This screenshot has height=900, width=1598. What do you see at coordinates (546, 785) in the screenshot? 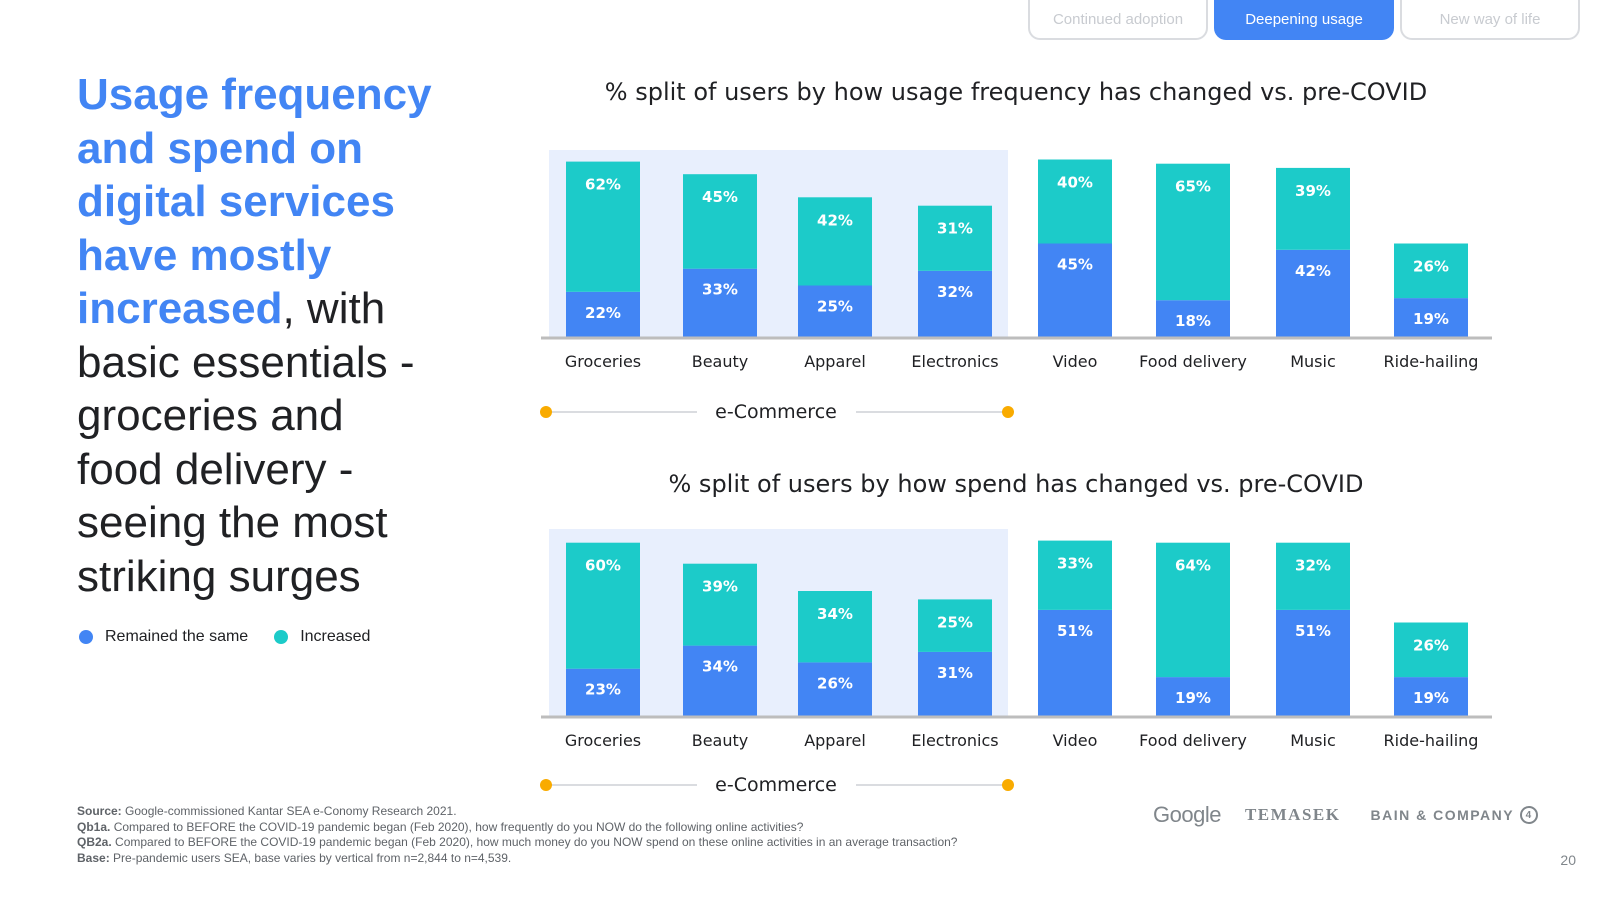
I see `chart2-group-dot-left` at bounding box center [546, 785].